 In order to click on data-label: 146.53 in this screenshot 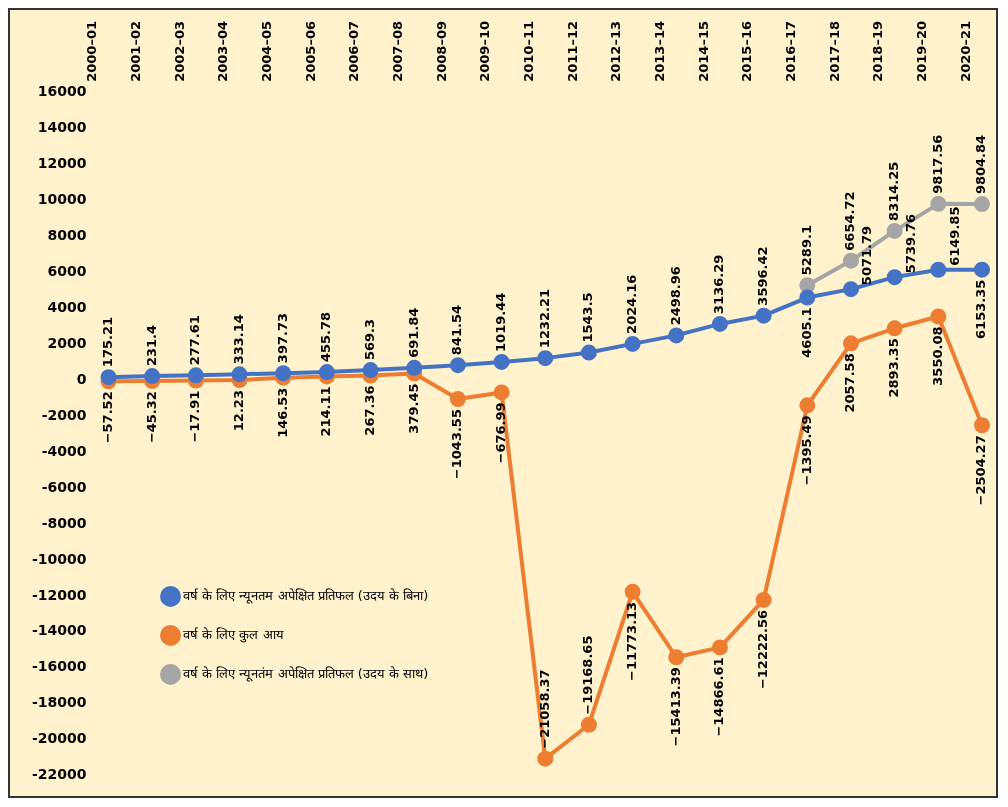, I will do `click(282, 412)`.